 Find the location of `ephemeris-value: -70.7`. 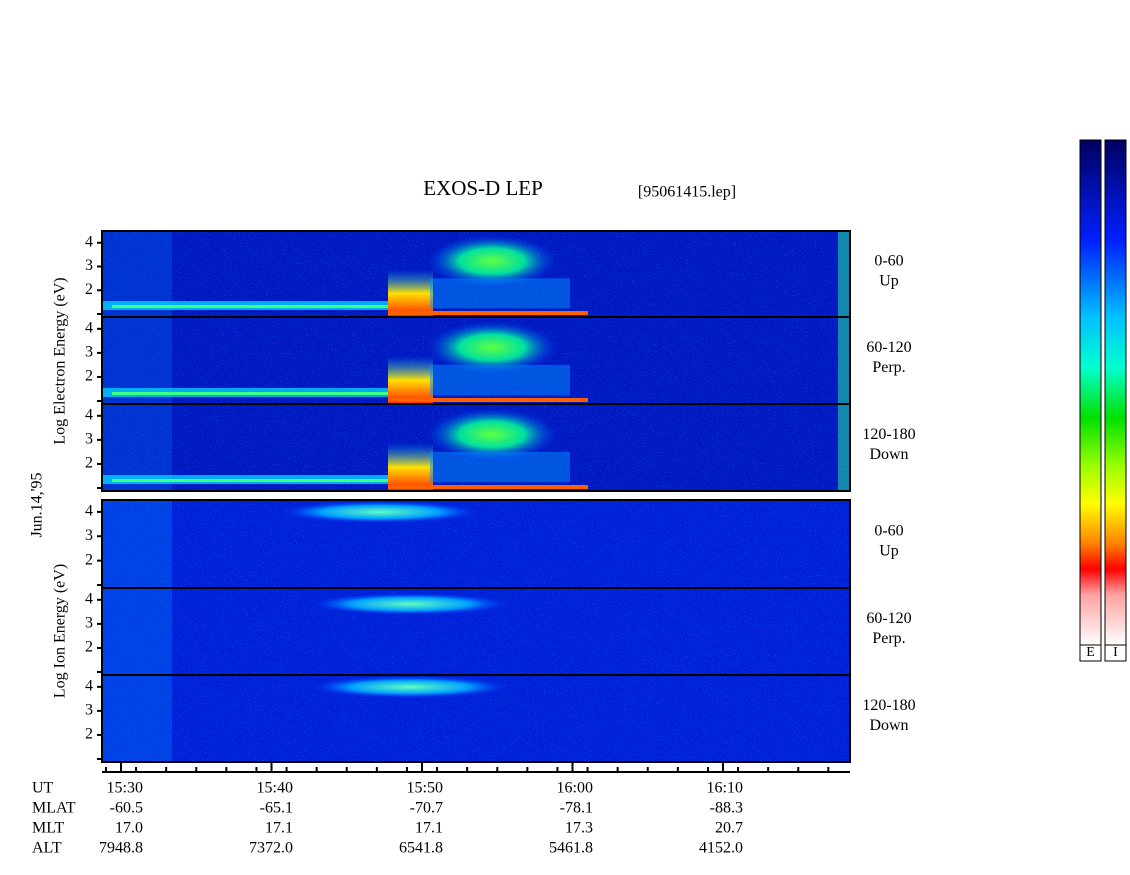

ephemeris-value: -70.7 is located at coordinates (426, 808).